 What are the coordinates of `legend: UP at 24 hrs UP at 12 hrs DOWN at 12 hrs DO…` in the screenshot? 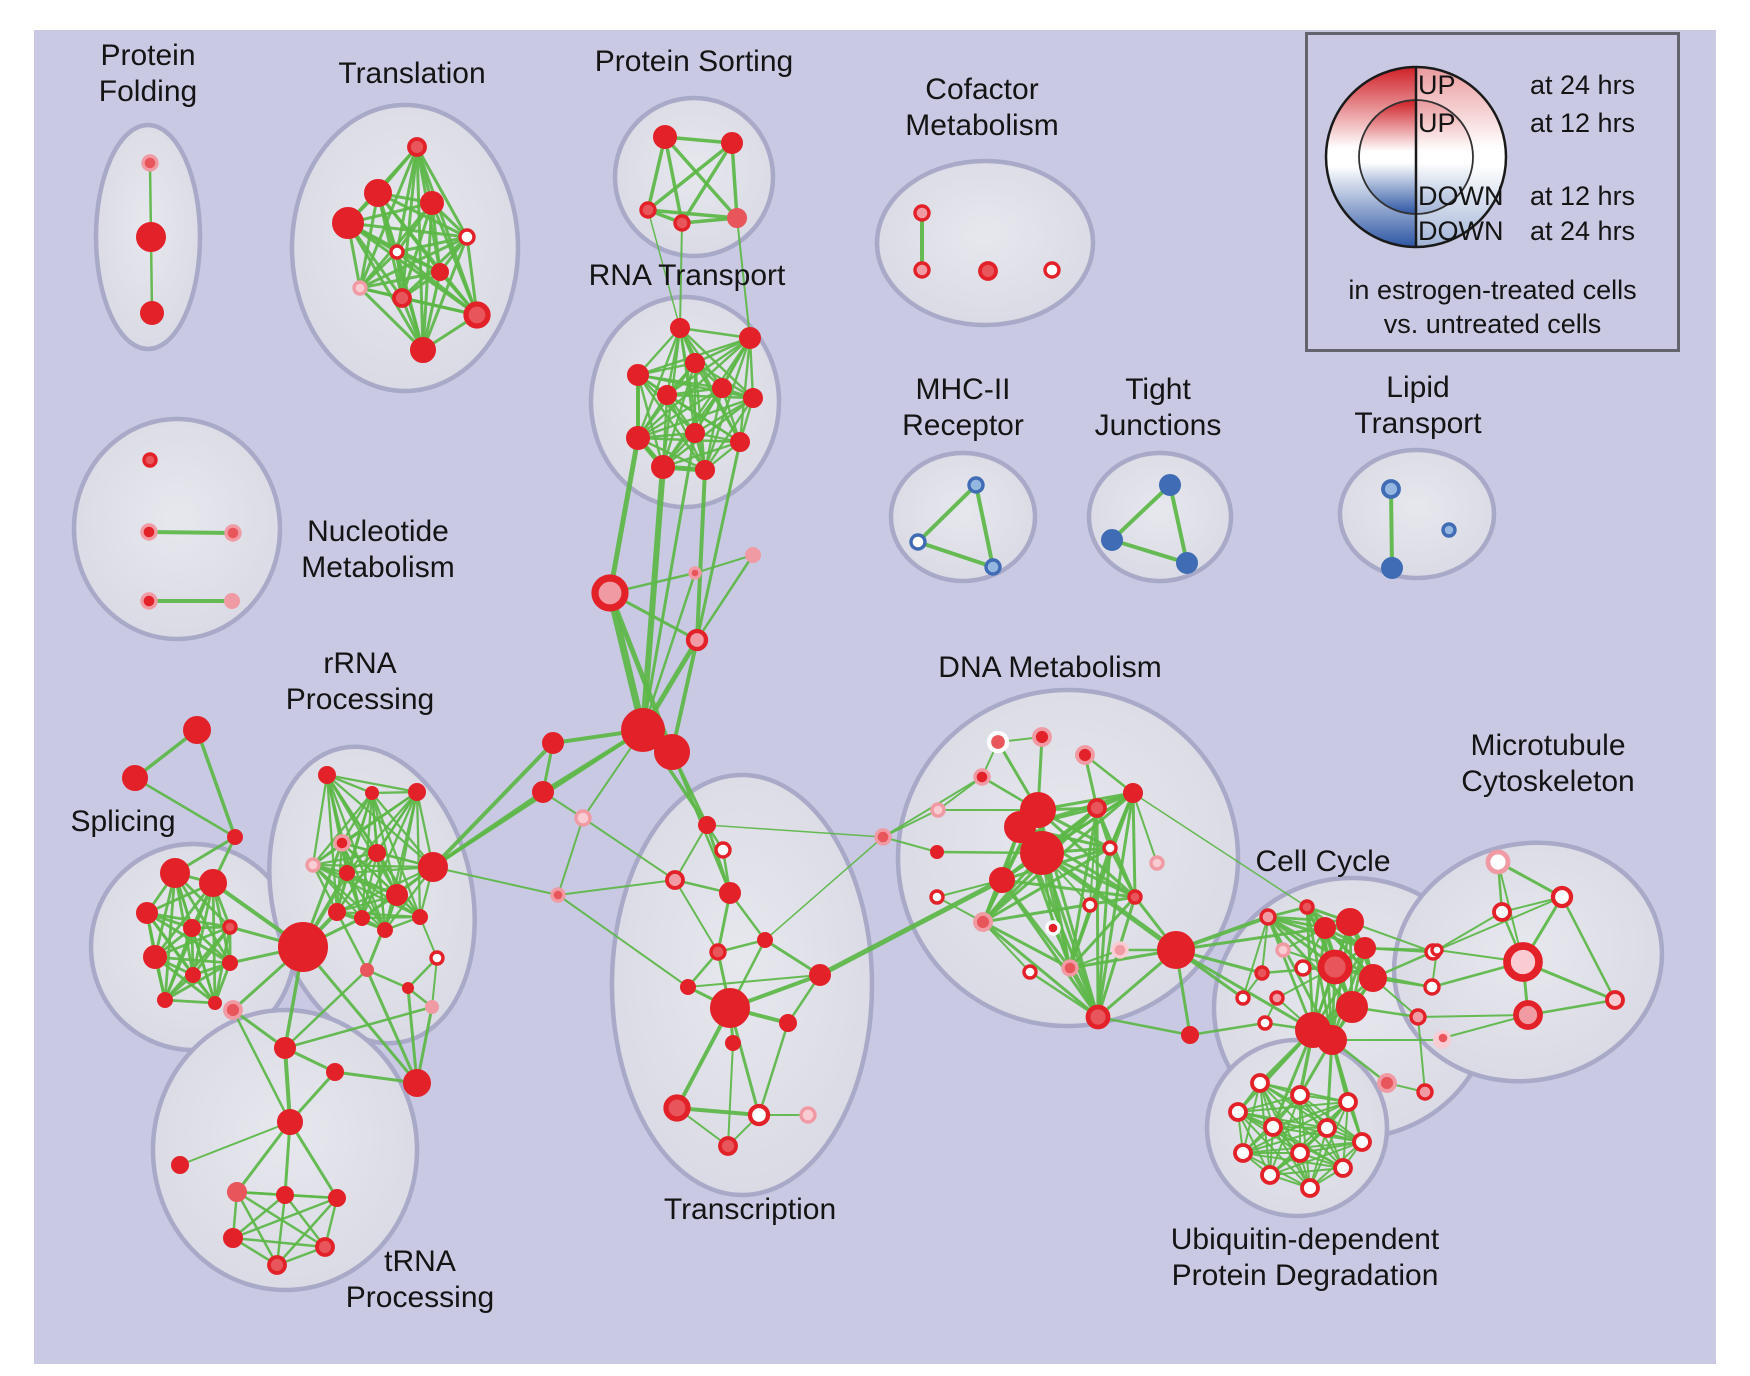 It's located at (1492, 192).